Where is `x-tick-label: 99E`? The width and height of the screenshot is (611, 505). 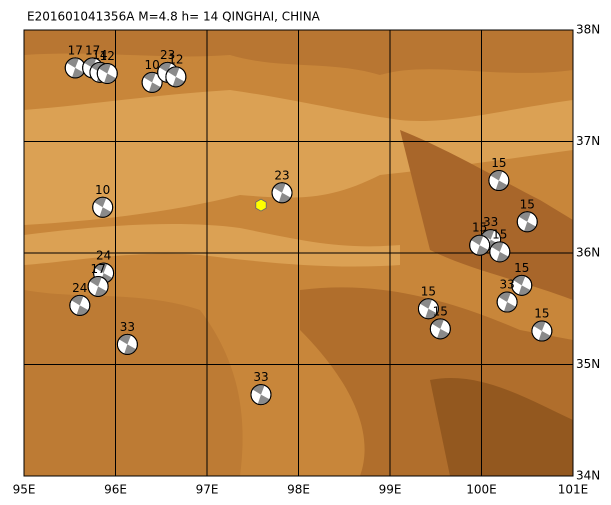
x-tick-label: 99E is located at coordinates (390, 490).